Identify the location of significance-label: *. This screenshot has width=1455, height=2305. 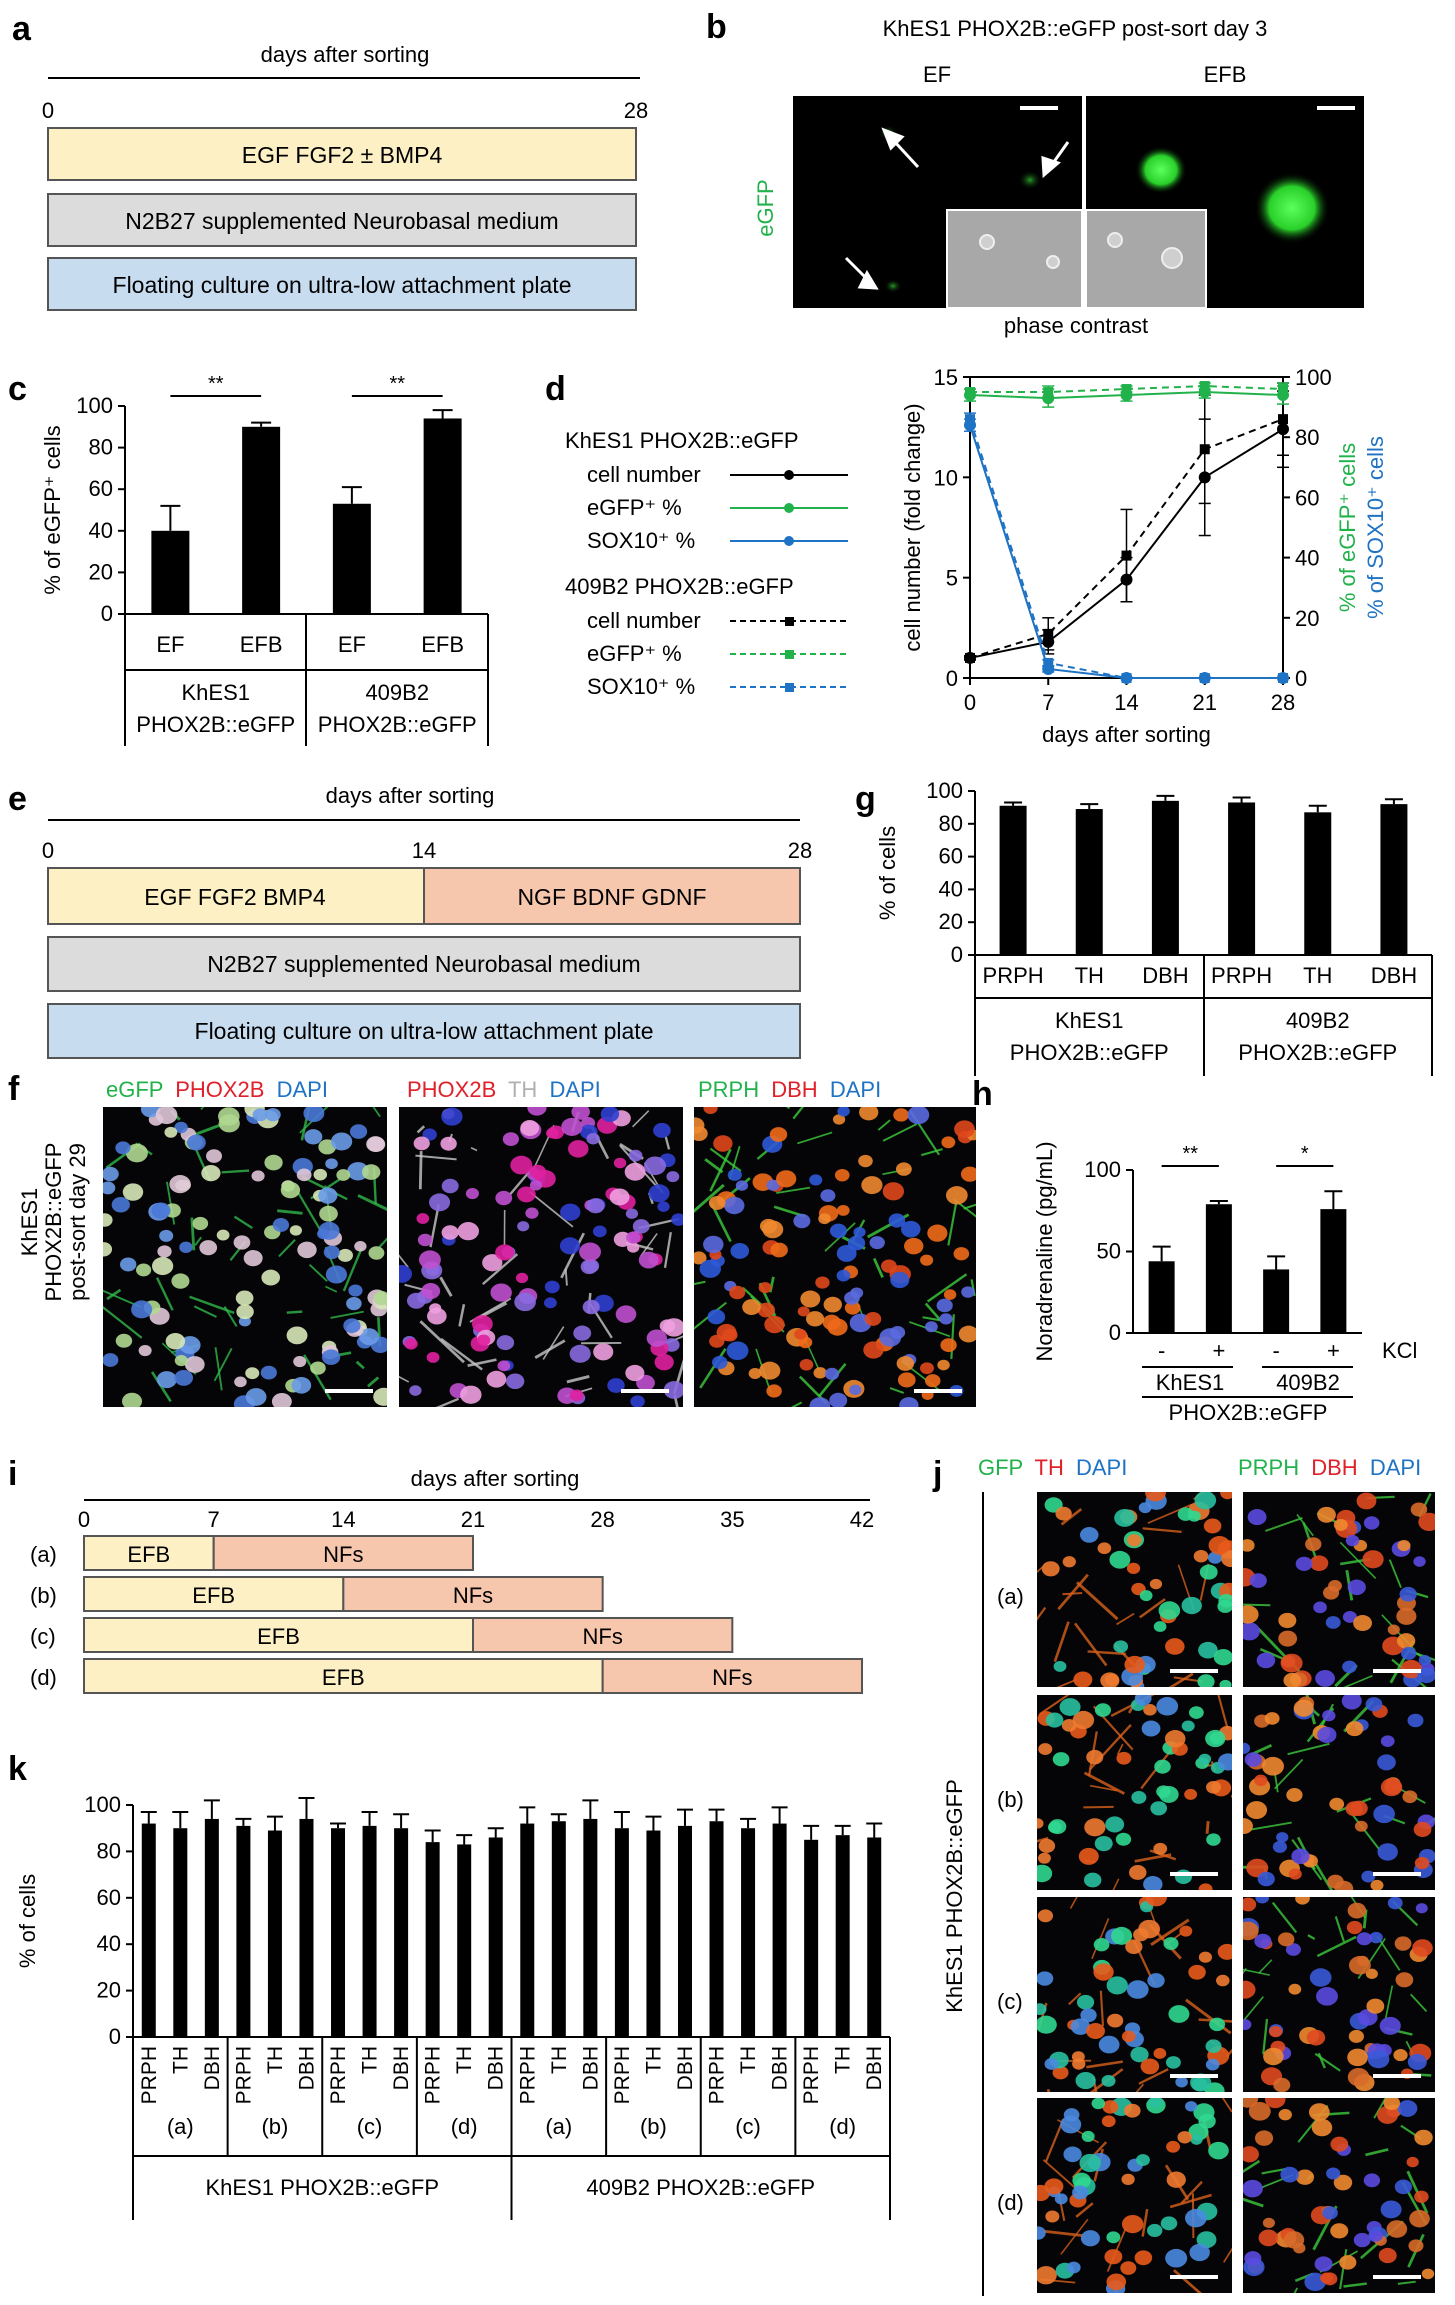
(1305, 1154).